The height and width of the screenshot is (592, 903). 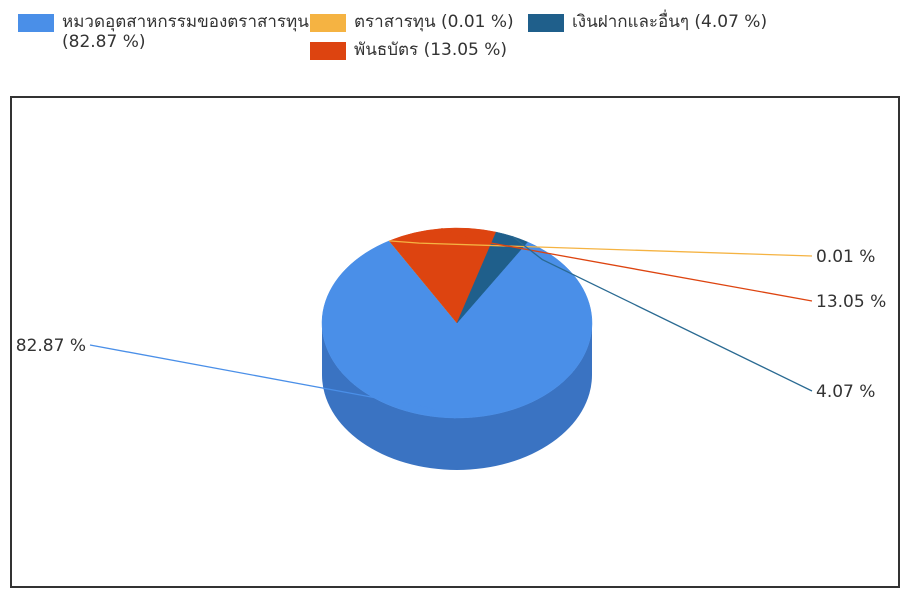 What do you see at coordinates (845, 257) in the screenshot?
I see `slice-label-equity: 0.01 %` at bounding box center [845, 257].